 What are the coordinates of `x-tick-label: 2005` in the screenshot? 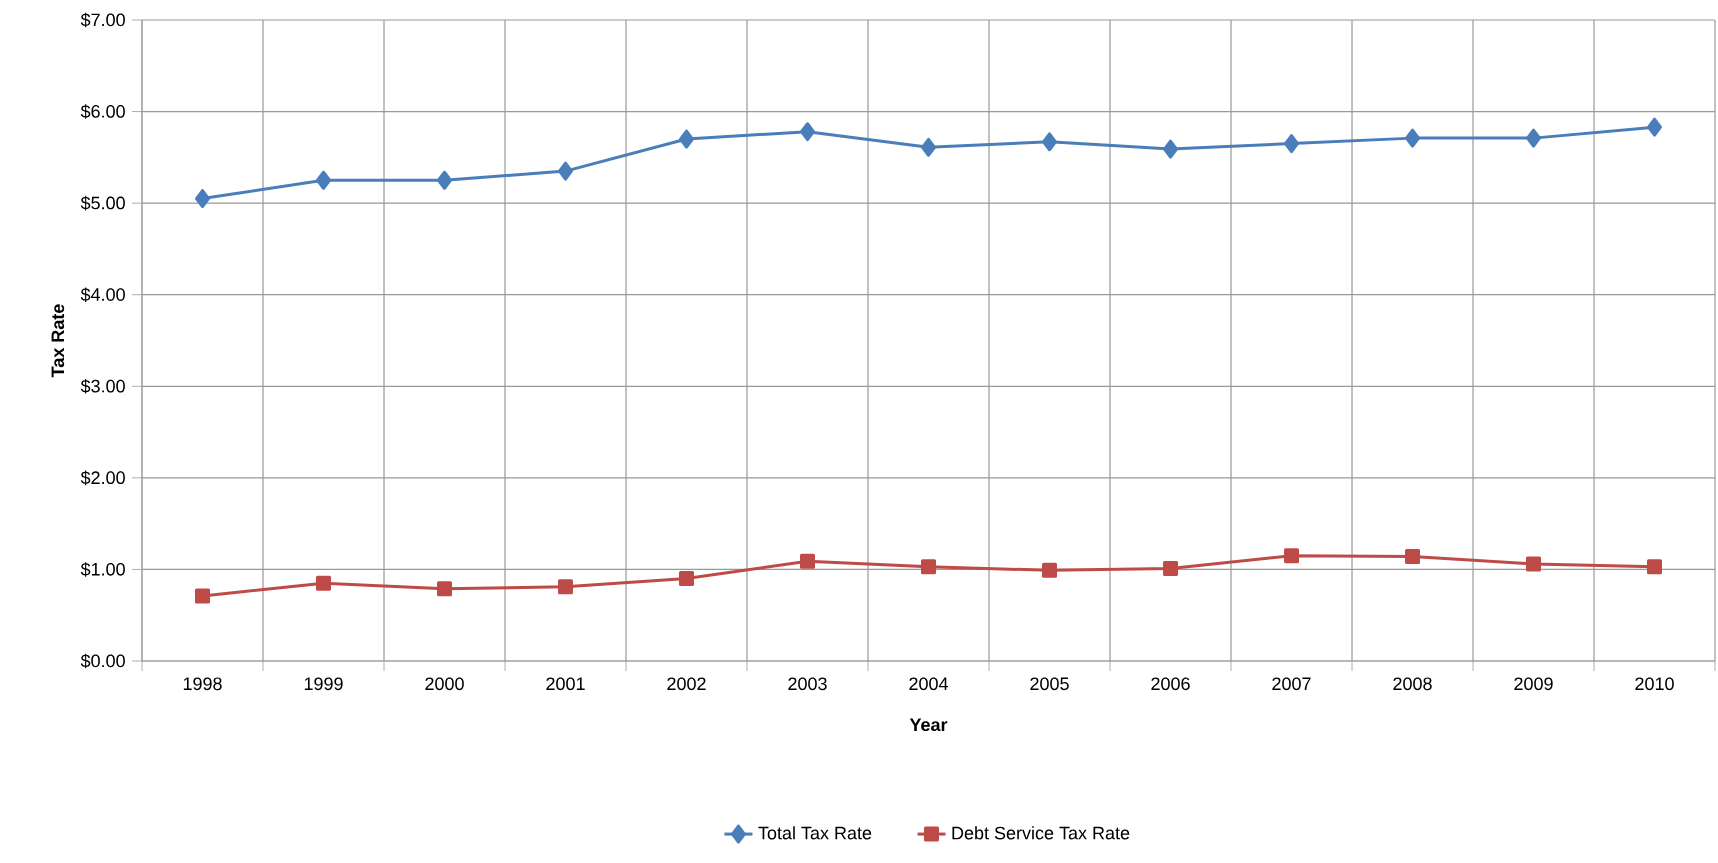 It's located at (1049, 684).